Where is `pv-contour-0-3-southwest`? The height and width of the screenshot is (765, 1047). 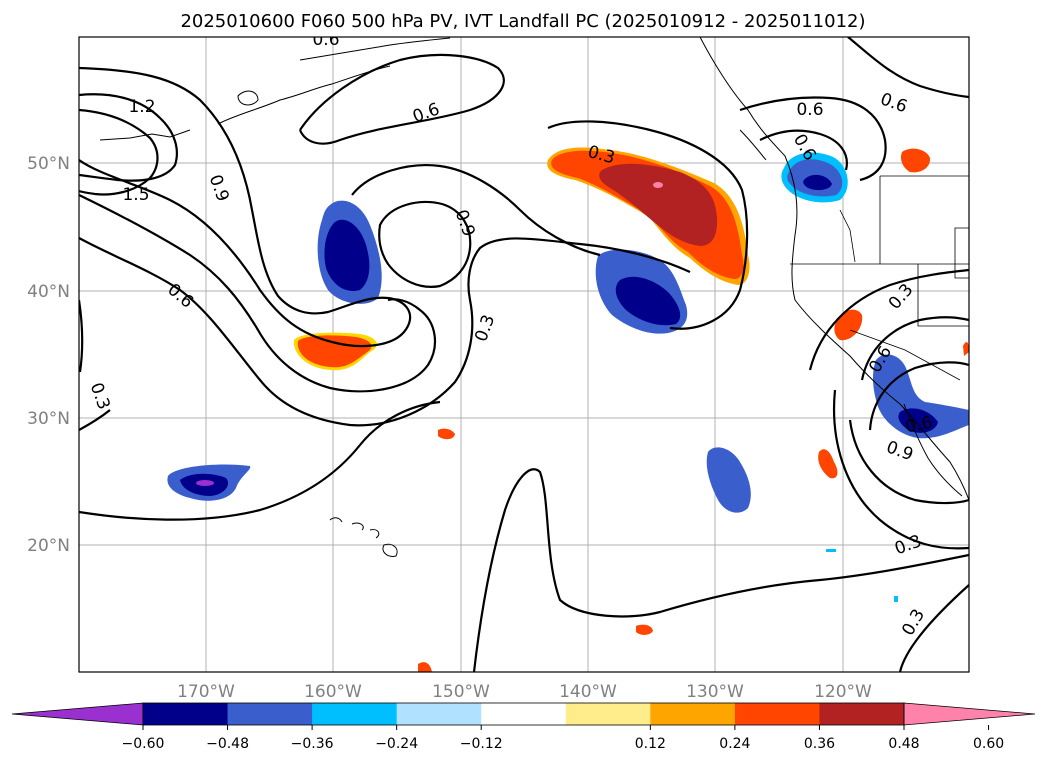 pv-contour-0-3-southwest is located at coordinates (95, 420).